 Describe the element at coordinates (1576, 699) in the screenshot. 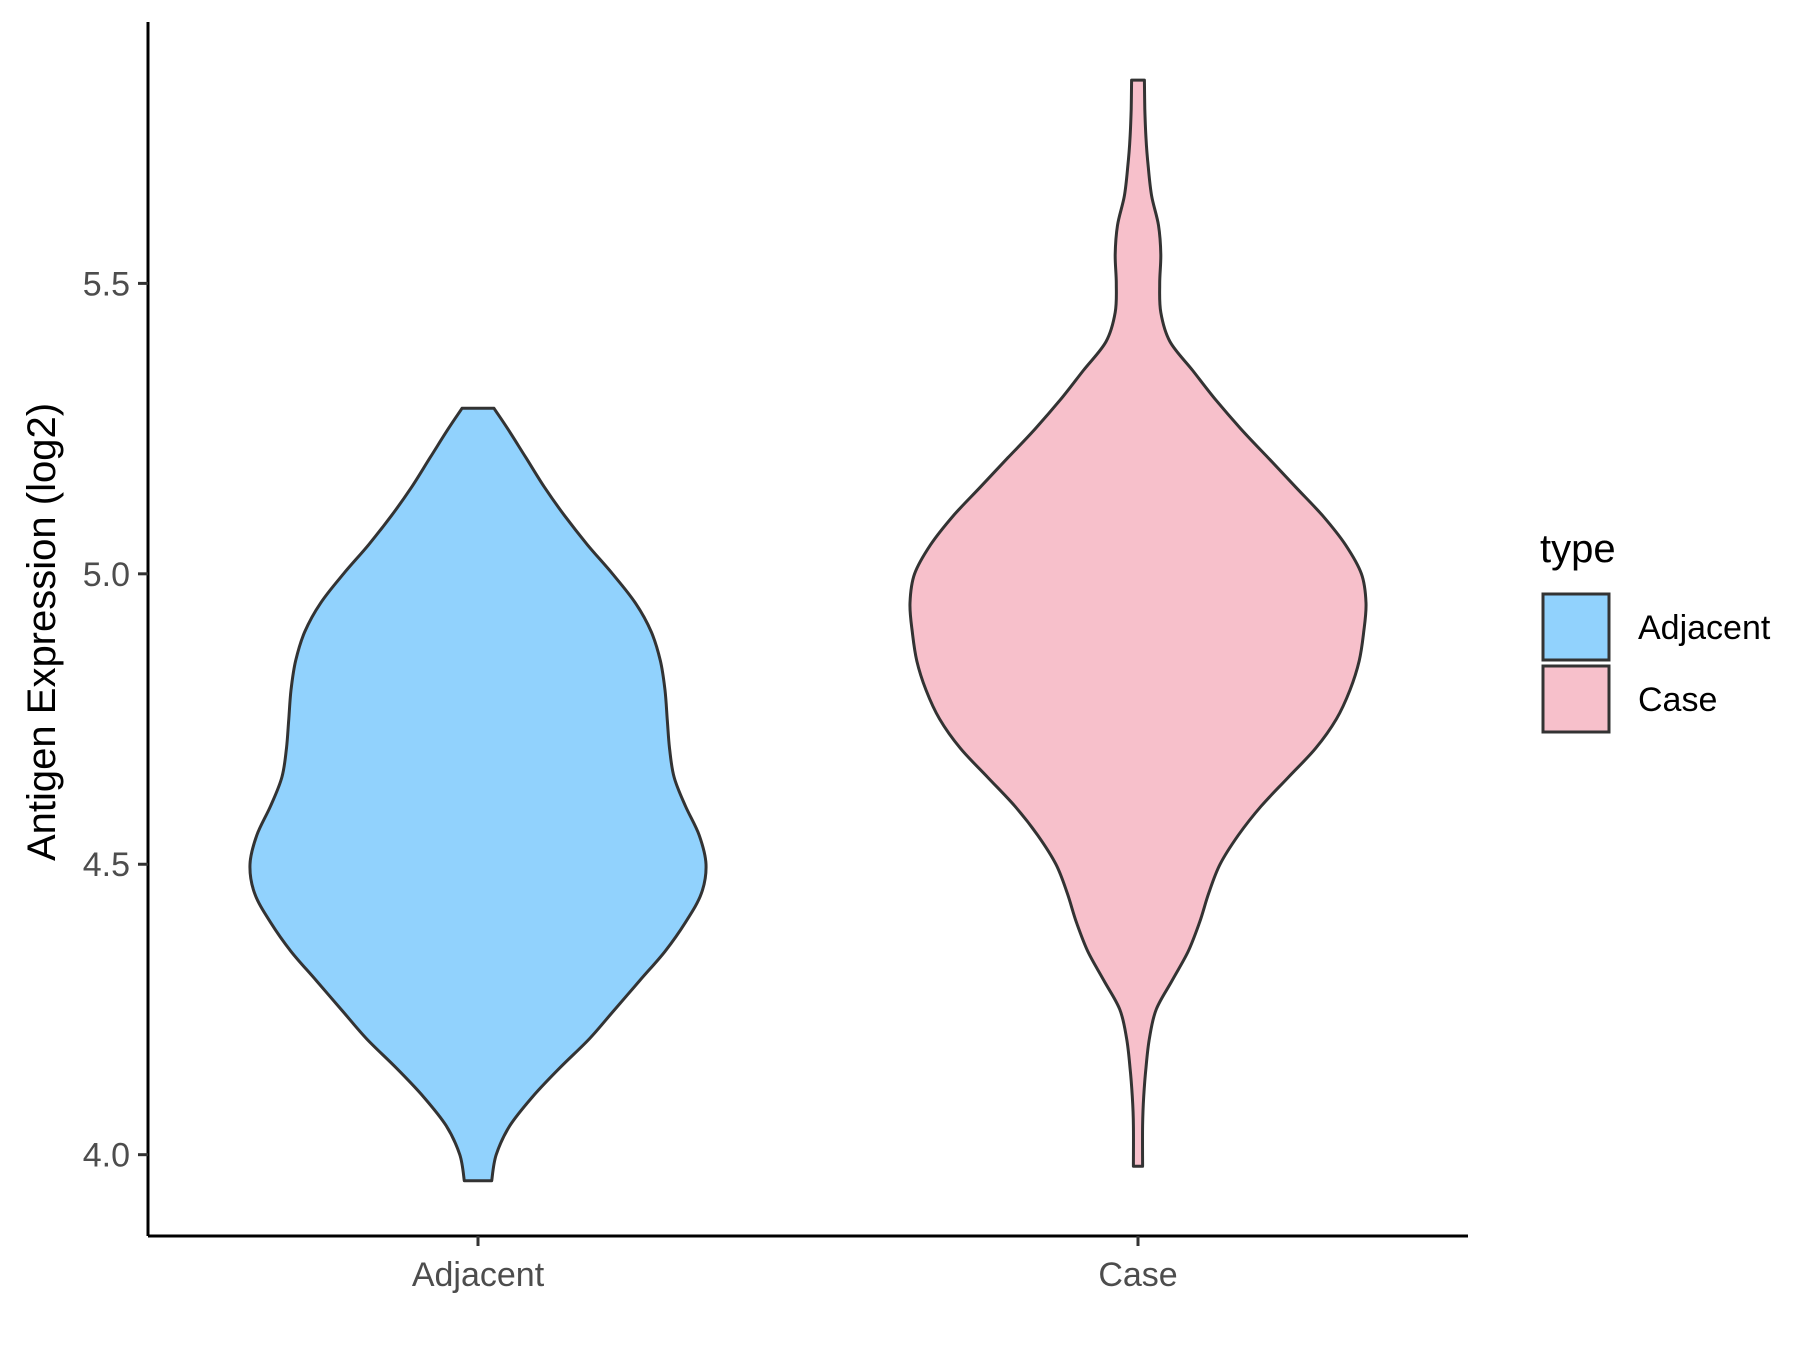

I see `legend-key-case` at that location.